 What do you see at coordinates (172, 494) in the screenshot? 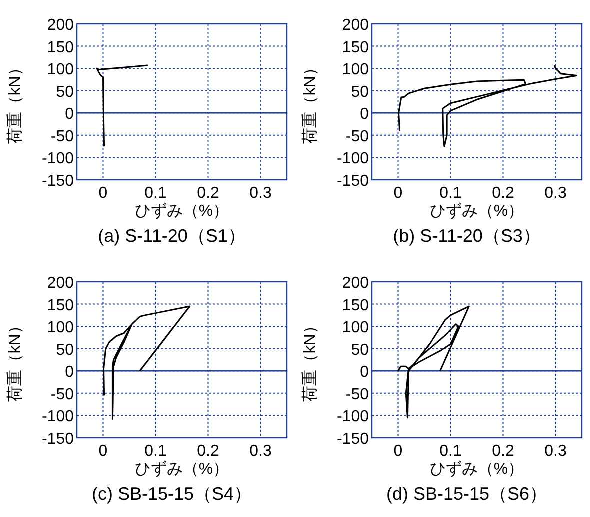
I see `text: (c) SB-15-15（S4）` at bounding box center [172, 494].